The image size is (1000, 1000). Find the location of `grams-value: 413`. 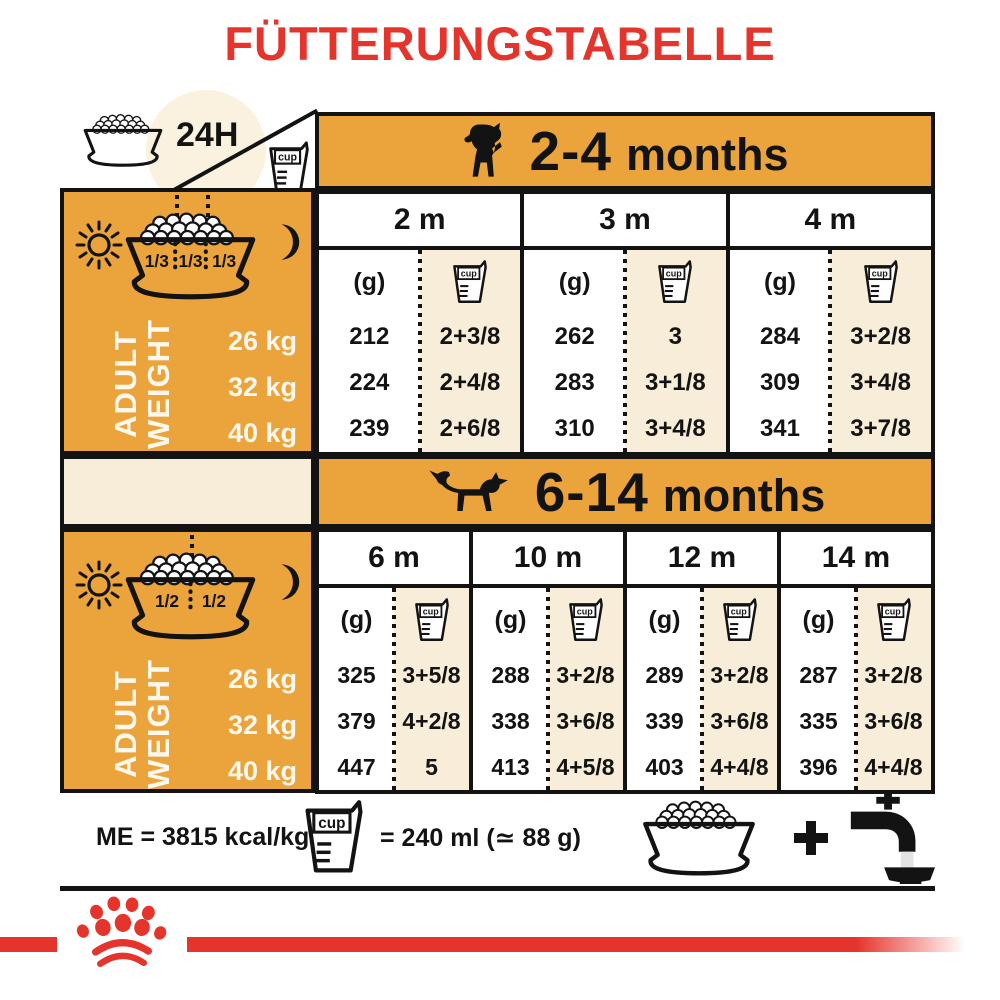

grams-value: 413 is located at coordinates (510, 766).